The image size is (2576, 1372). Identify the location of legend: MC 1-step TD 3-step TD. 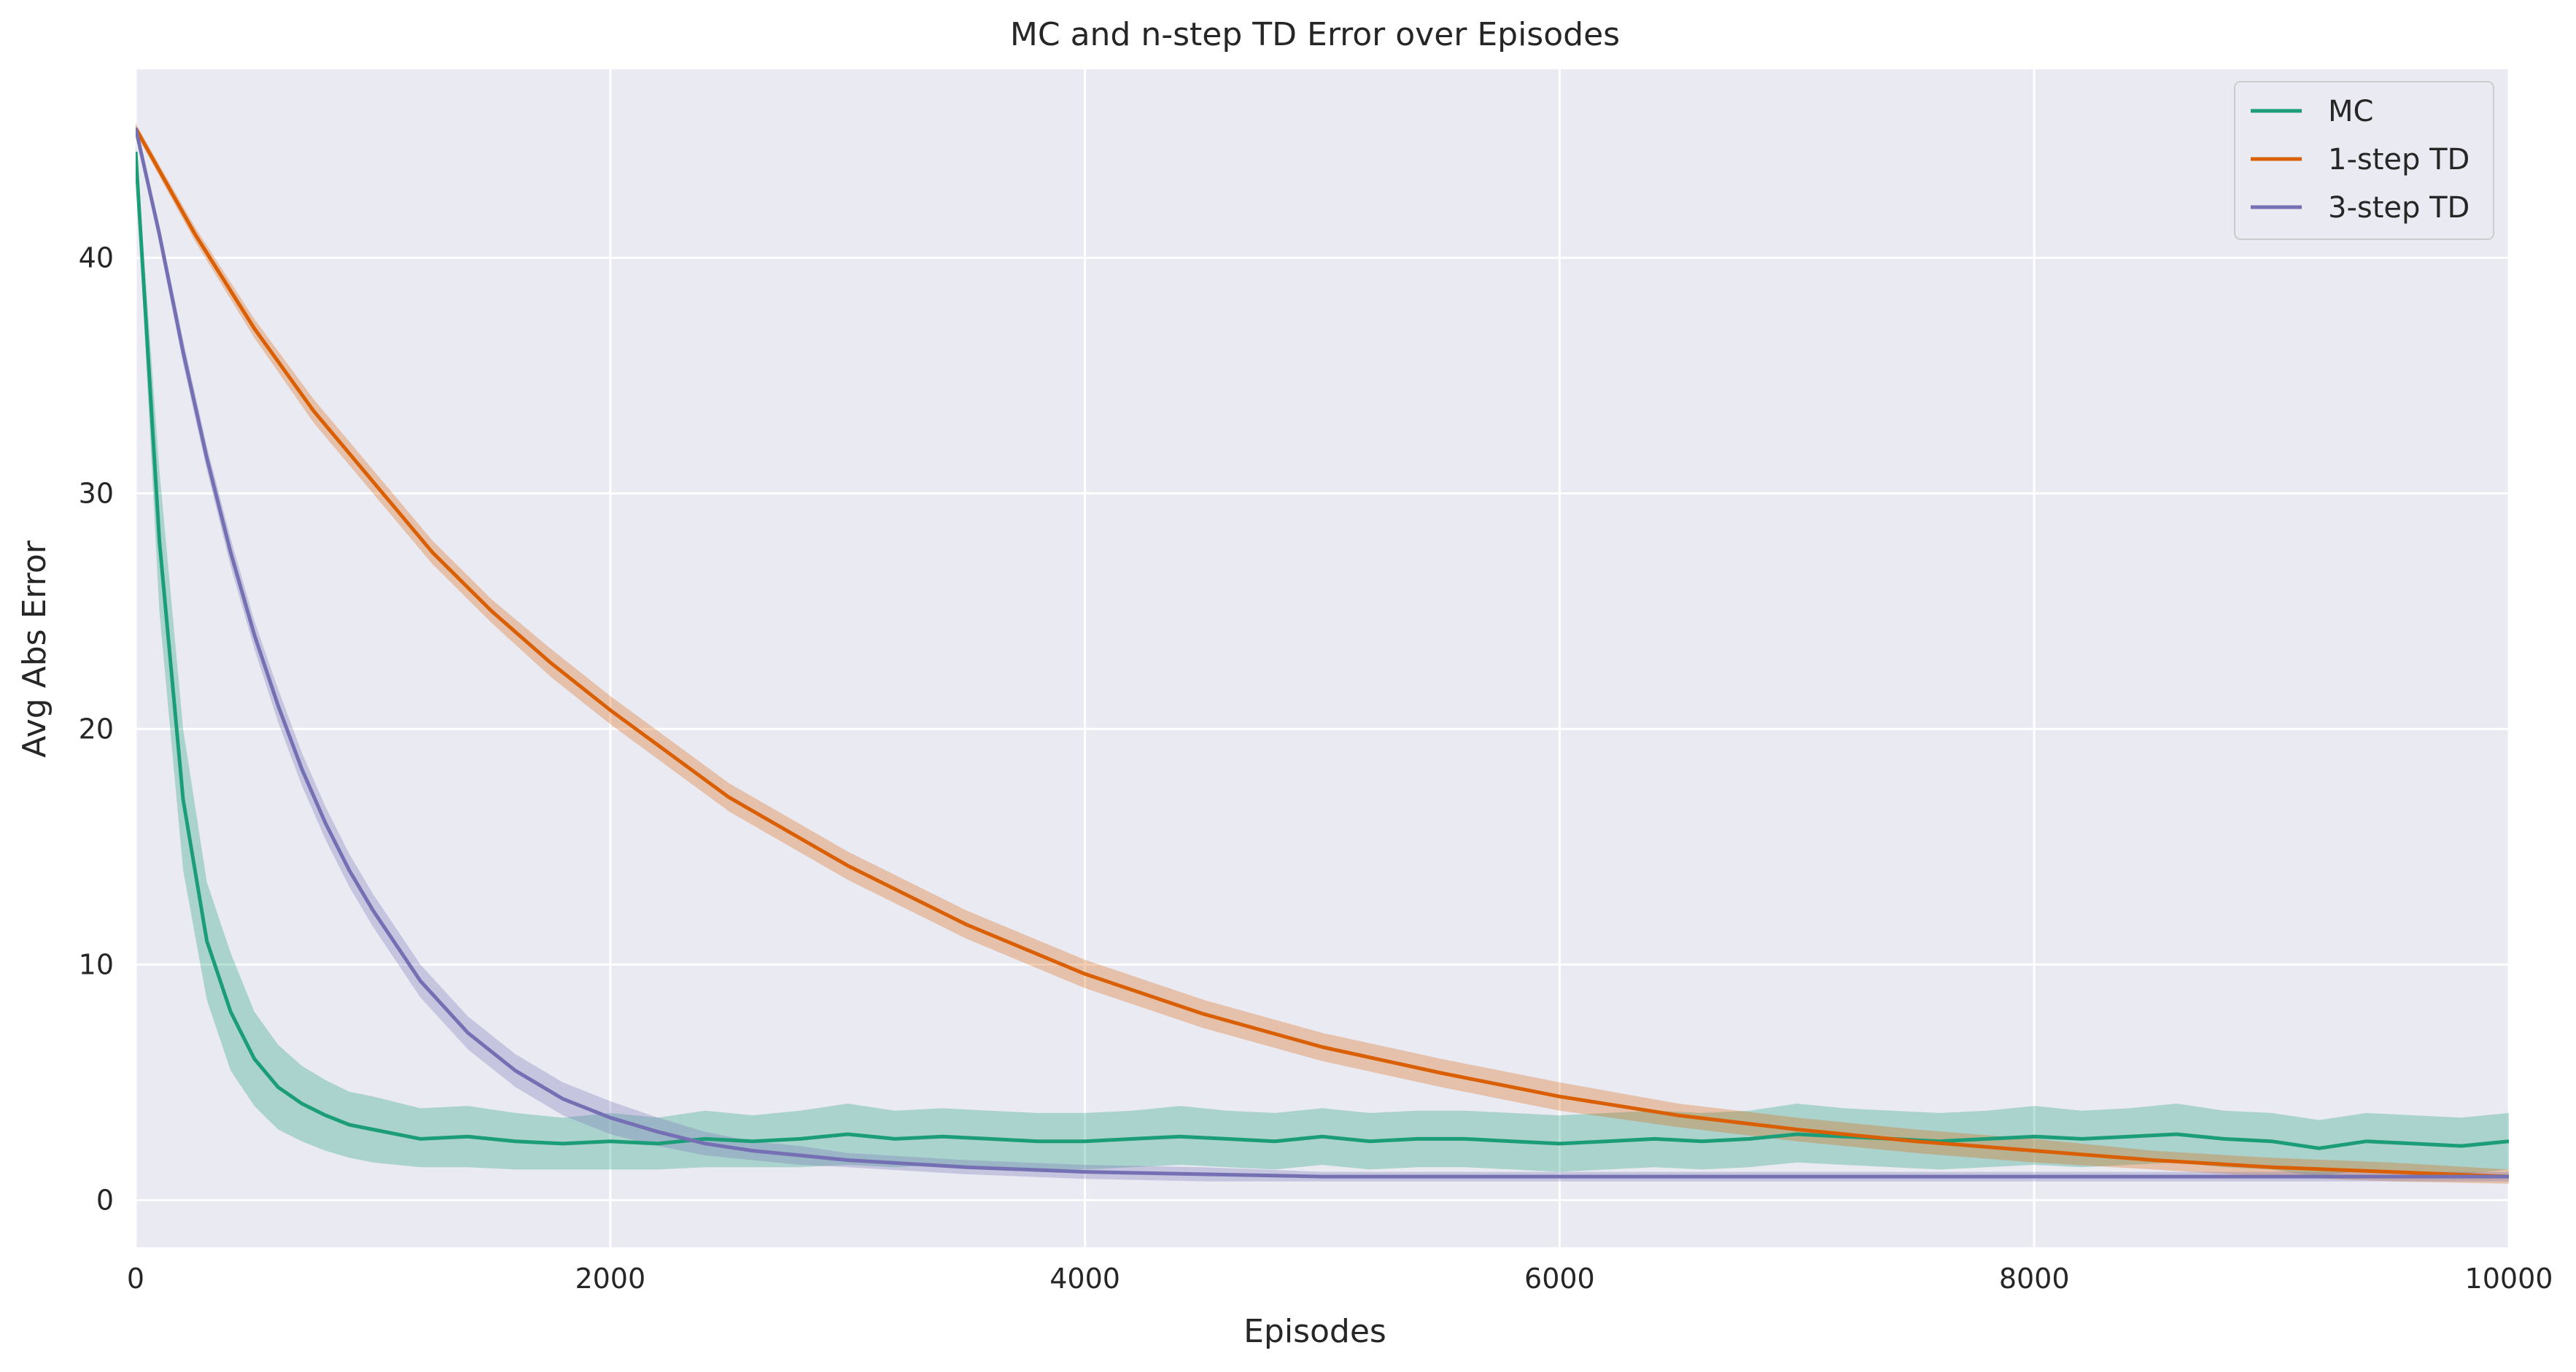
(2364, 160).